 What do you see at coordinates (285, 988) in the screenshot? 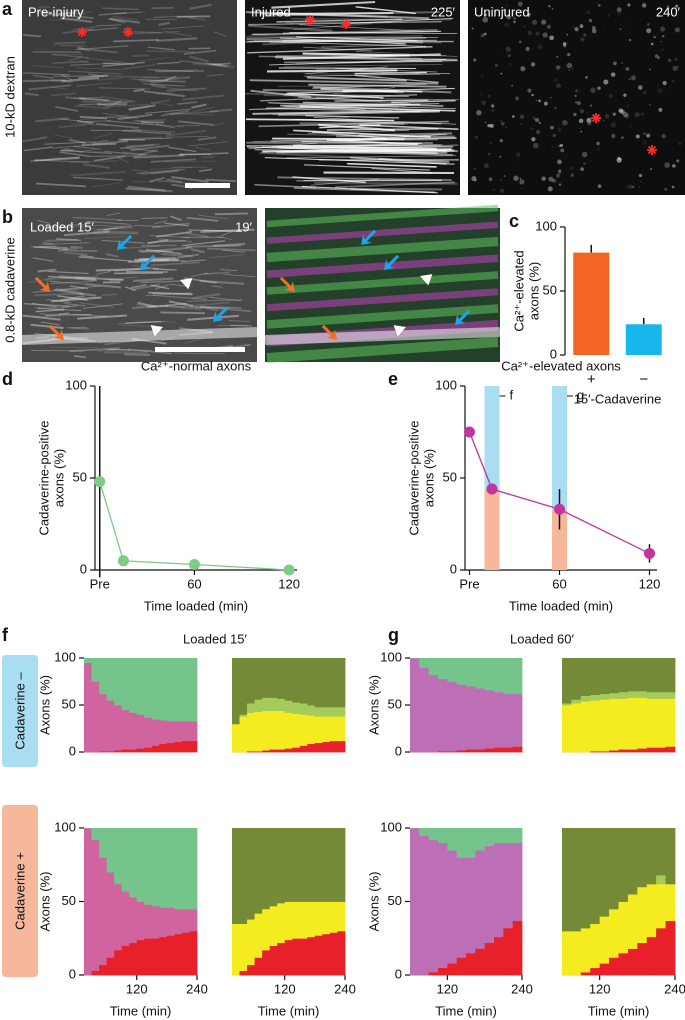
I see `x-tick-label: 120` at bounding box center [285, 988].